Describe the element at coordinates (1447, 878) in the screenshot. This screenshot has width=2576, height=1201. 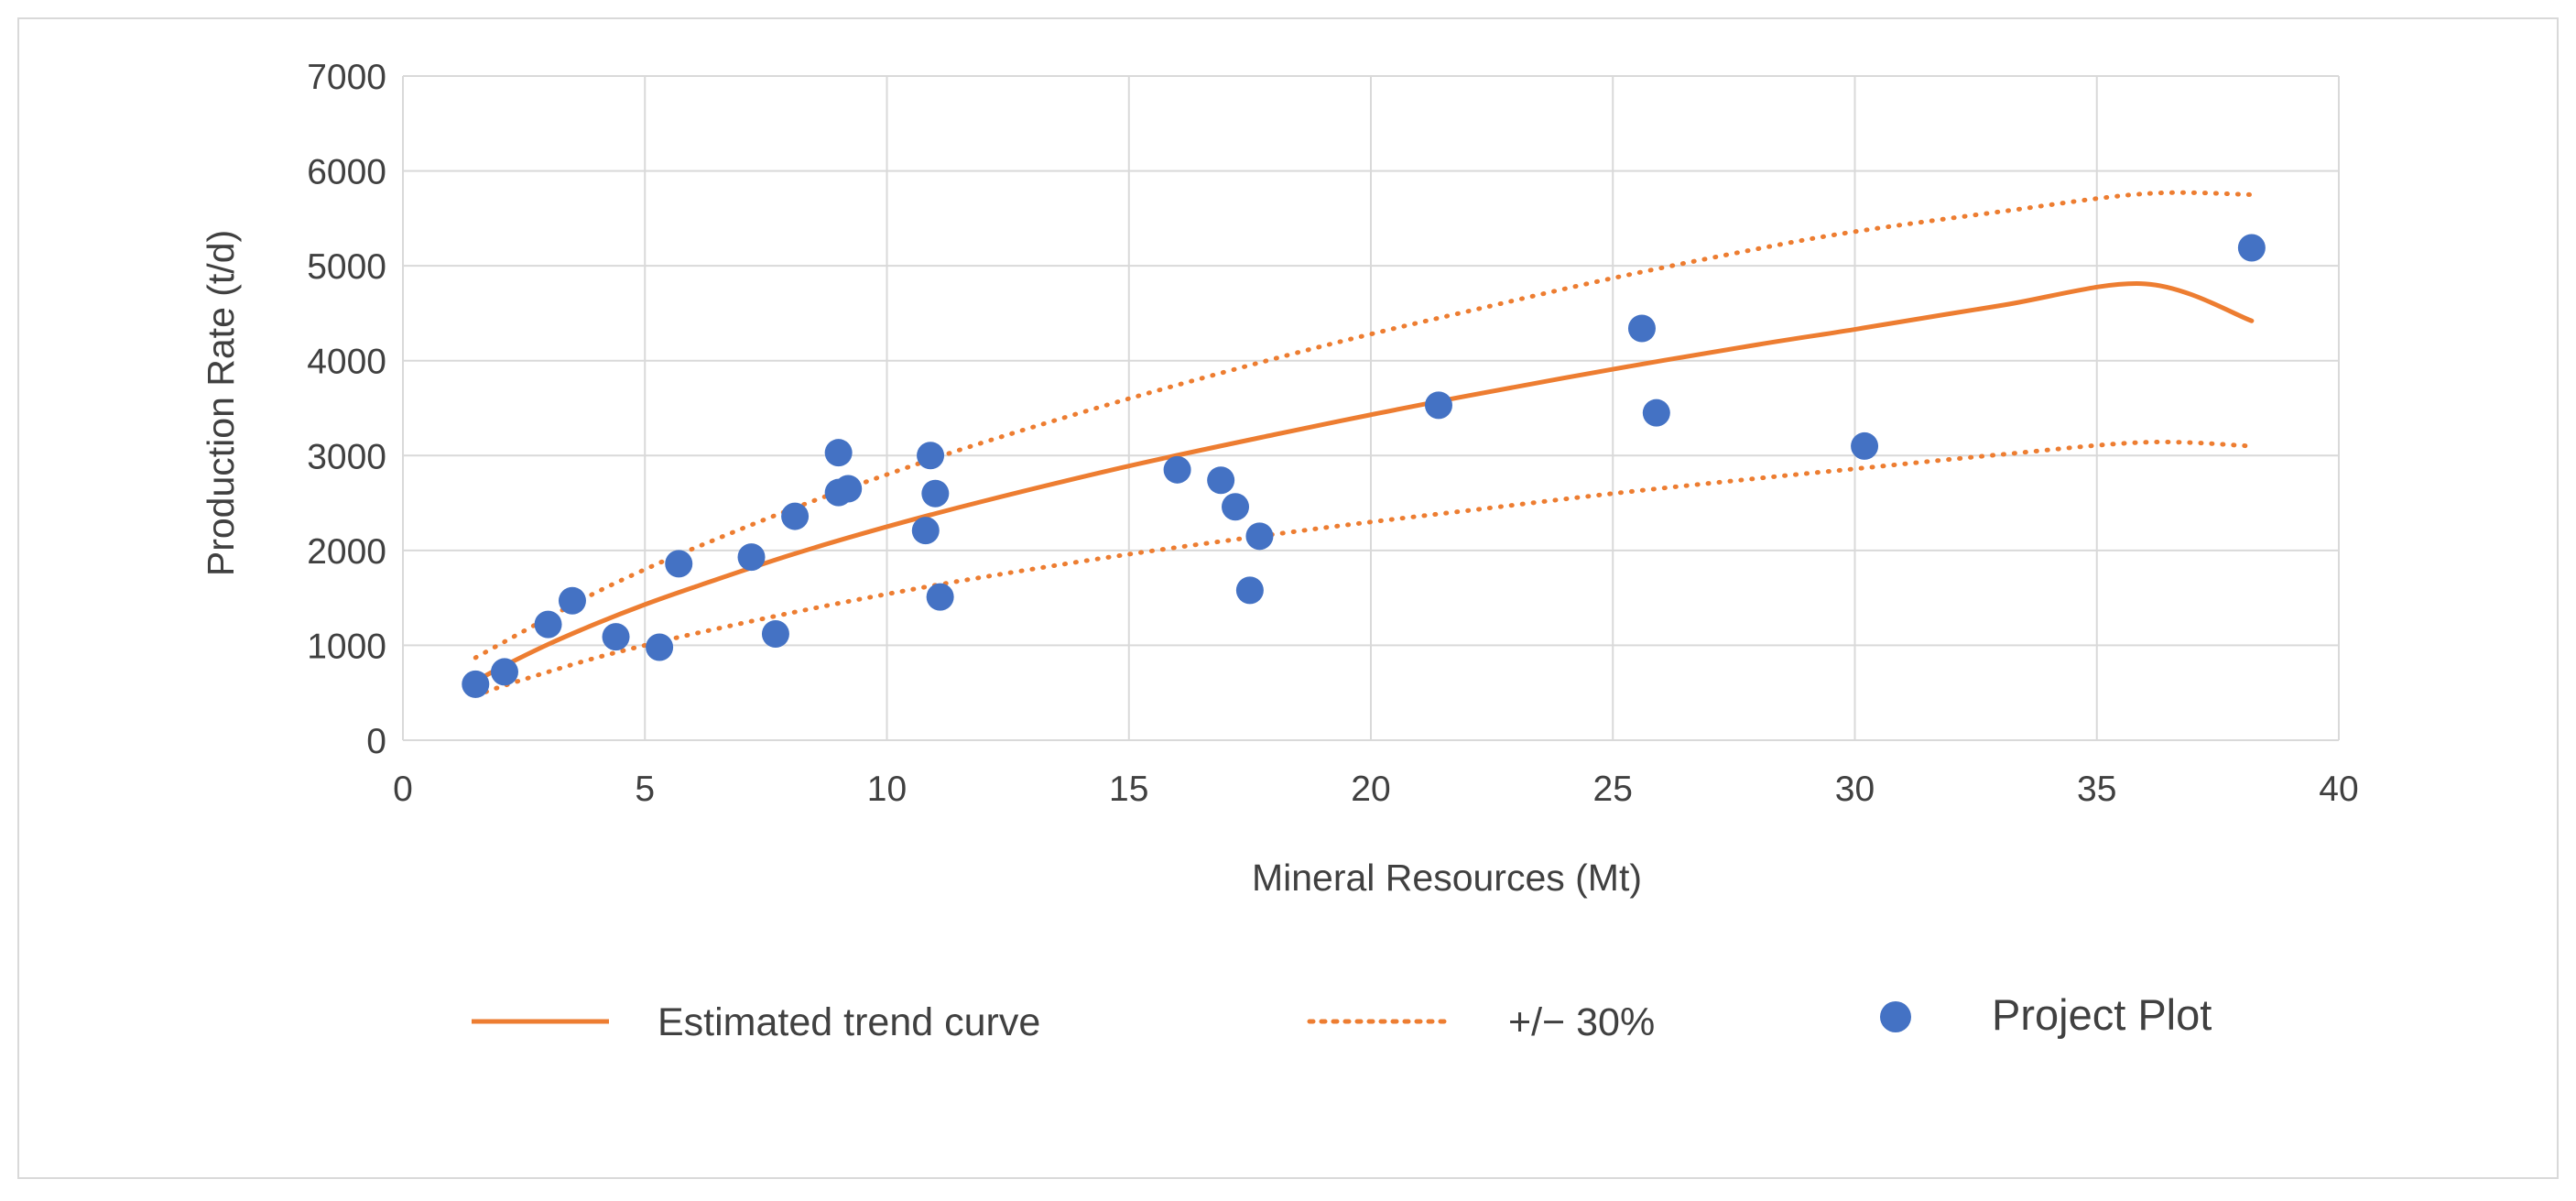
I see `x-axis-title: Mineral Resources (Mt)` at that location.